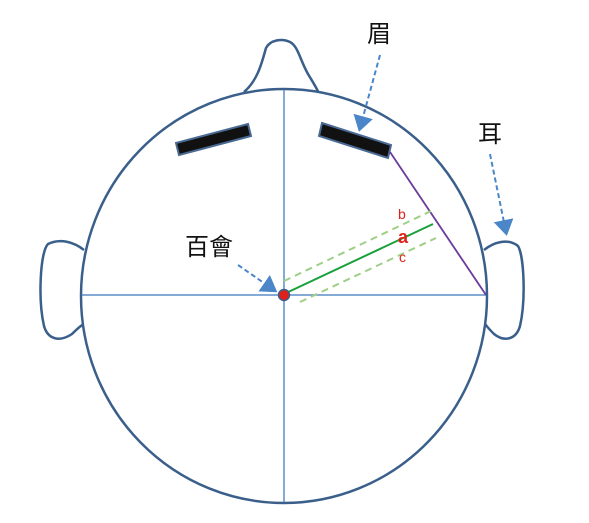 This screenshot has width=589, height=523. What do you see at coordinates (501, 194) in the screenshot?
I see `ear-arrow` at bounding box center [501, 194].